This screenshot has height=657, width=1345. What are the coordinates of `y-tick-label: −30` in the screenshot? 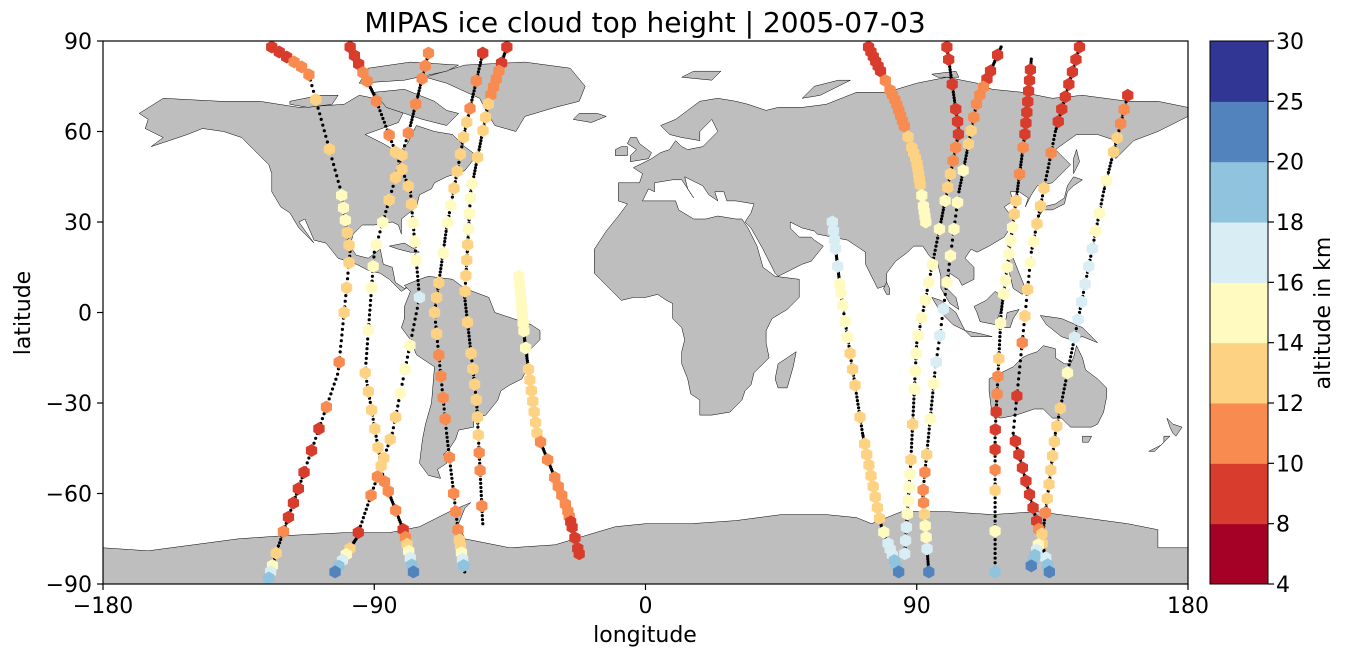 It's located at (69, 404).